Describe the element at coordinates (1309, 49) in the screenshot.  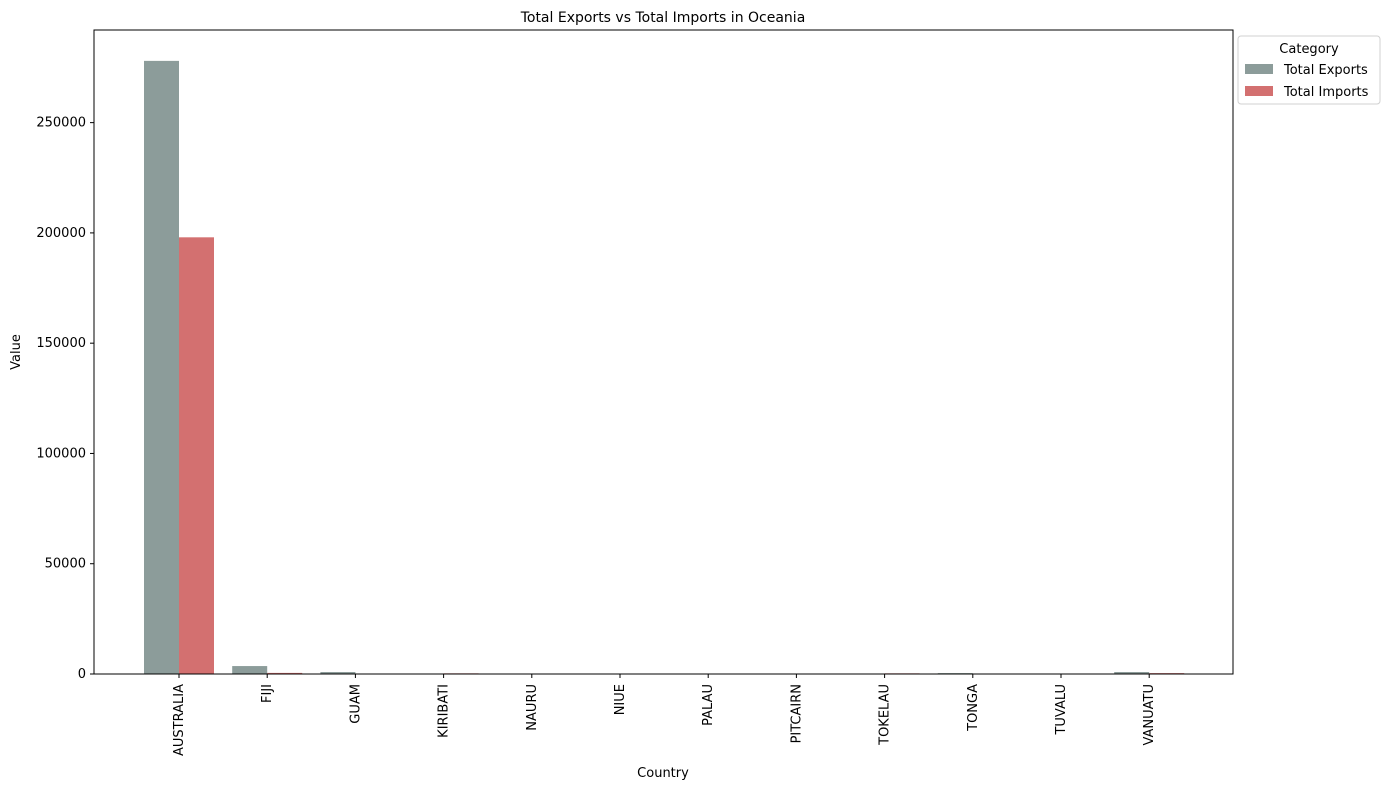
I see `legend-title: Category` at that location.